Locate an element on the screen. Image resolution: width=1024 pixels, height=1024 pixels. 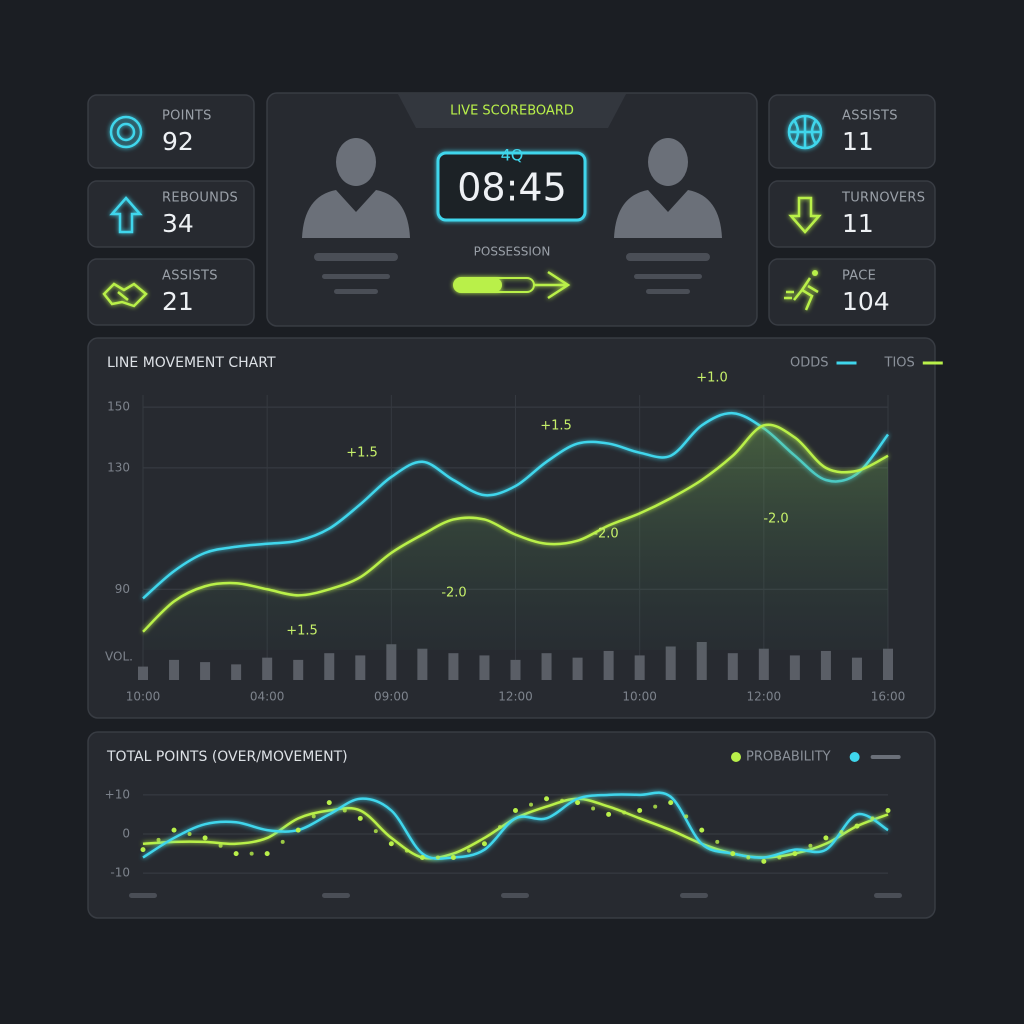
stat-value: 11 is located at coordinates (858, 223).